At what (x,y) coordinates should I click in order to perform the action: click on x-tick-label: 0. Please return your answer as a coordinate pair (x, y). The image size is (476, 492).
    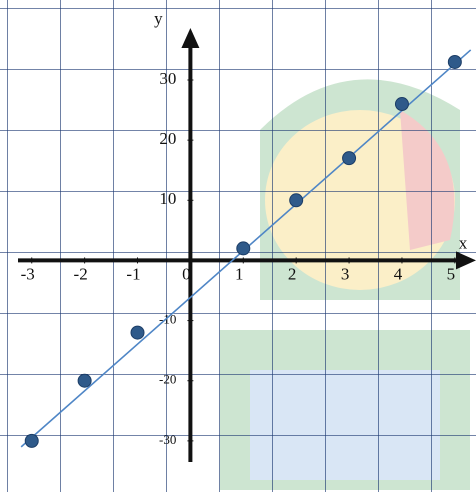
    Looking at the image, I should click on (186, 273).